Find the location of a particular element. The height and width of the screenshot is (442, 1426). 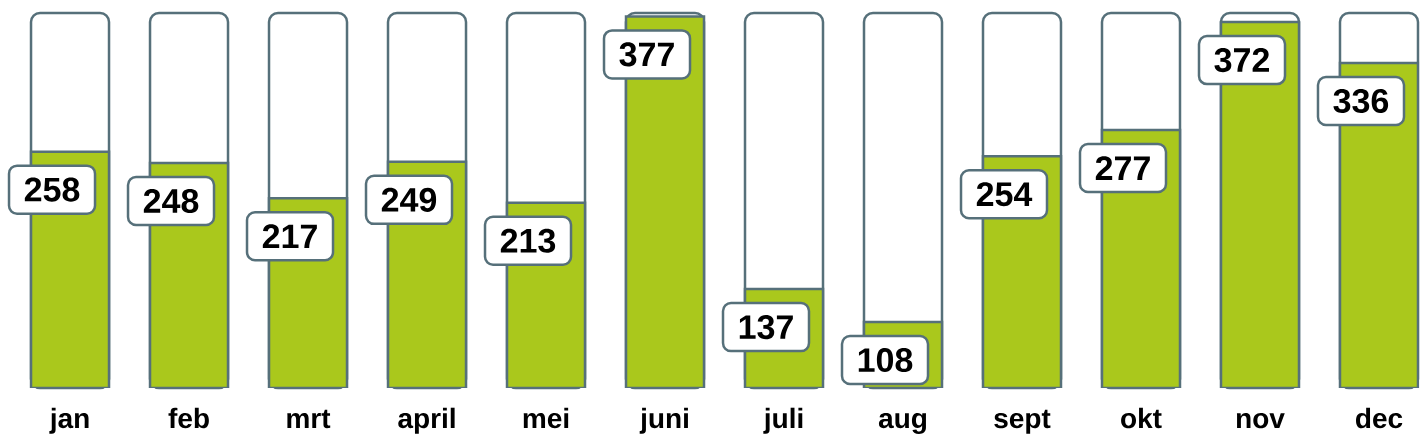

data-label: 249 is located at coordinates (409, 199).